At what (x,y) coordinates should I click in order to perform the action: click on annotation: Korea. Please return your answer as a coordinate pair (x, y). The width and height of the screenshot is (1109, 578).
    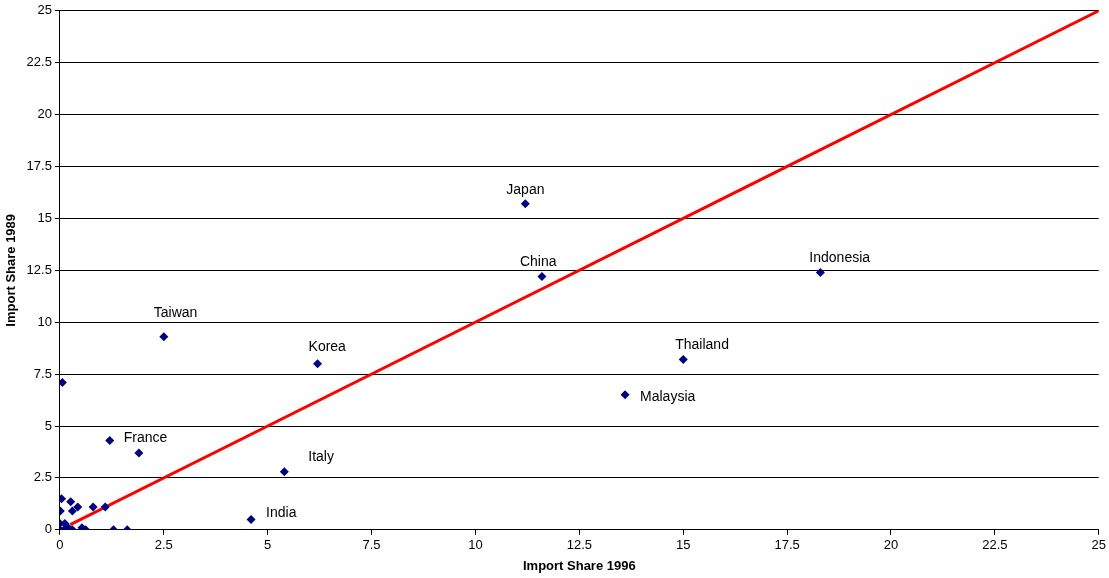
    Looking at the image, I should click on (327, 345).